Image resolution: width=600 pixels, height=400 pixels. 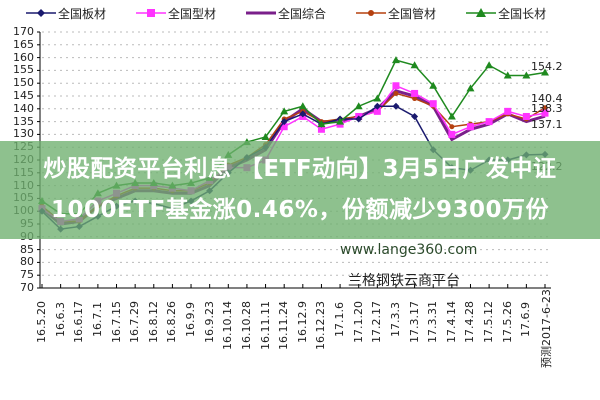 What do you see at coordinates (470, 322) in the screenshot?
I see `x-tick-label: 17.4.28` at bounding box center [470, 322].